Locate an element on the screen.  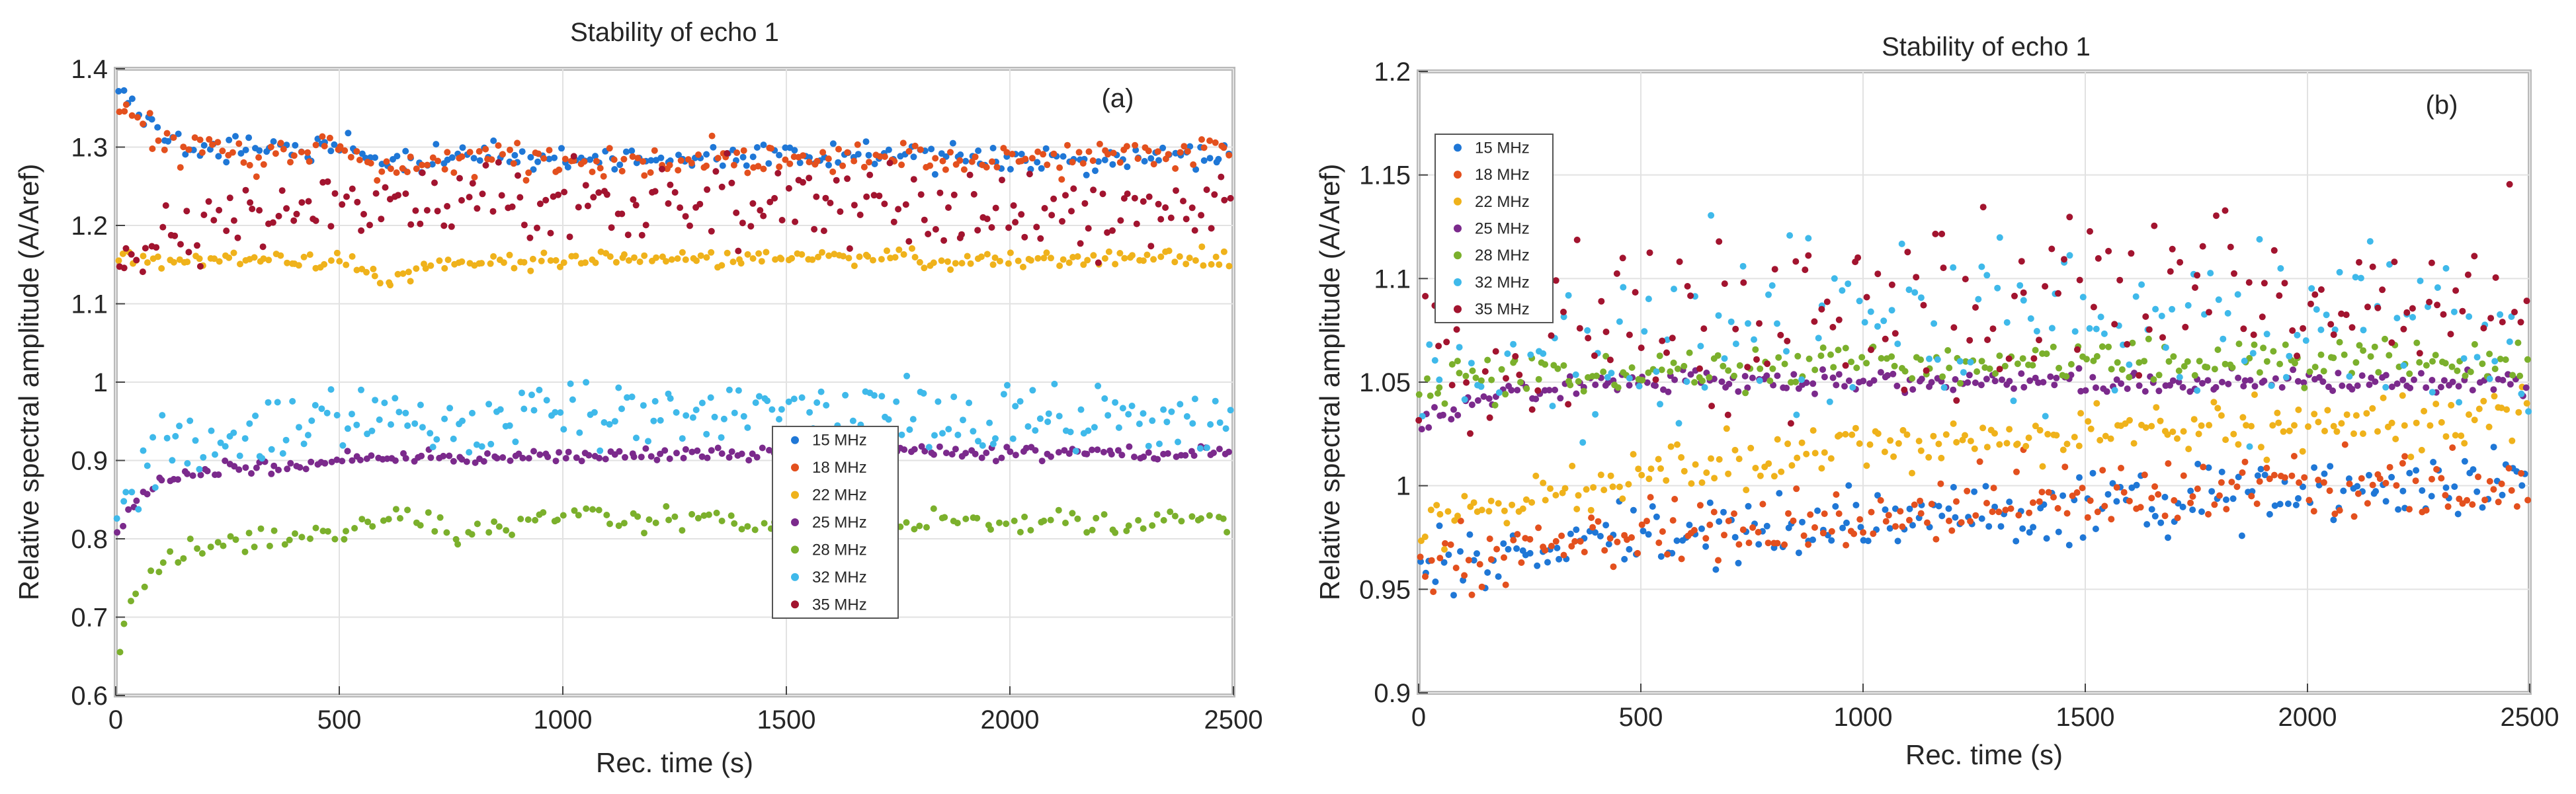
legend-item: 18 MHz is located at coordinates (1492, 175).